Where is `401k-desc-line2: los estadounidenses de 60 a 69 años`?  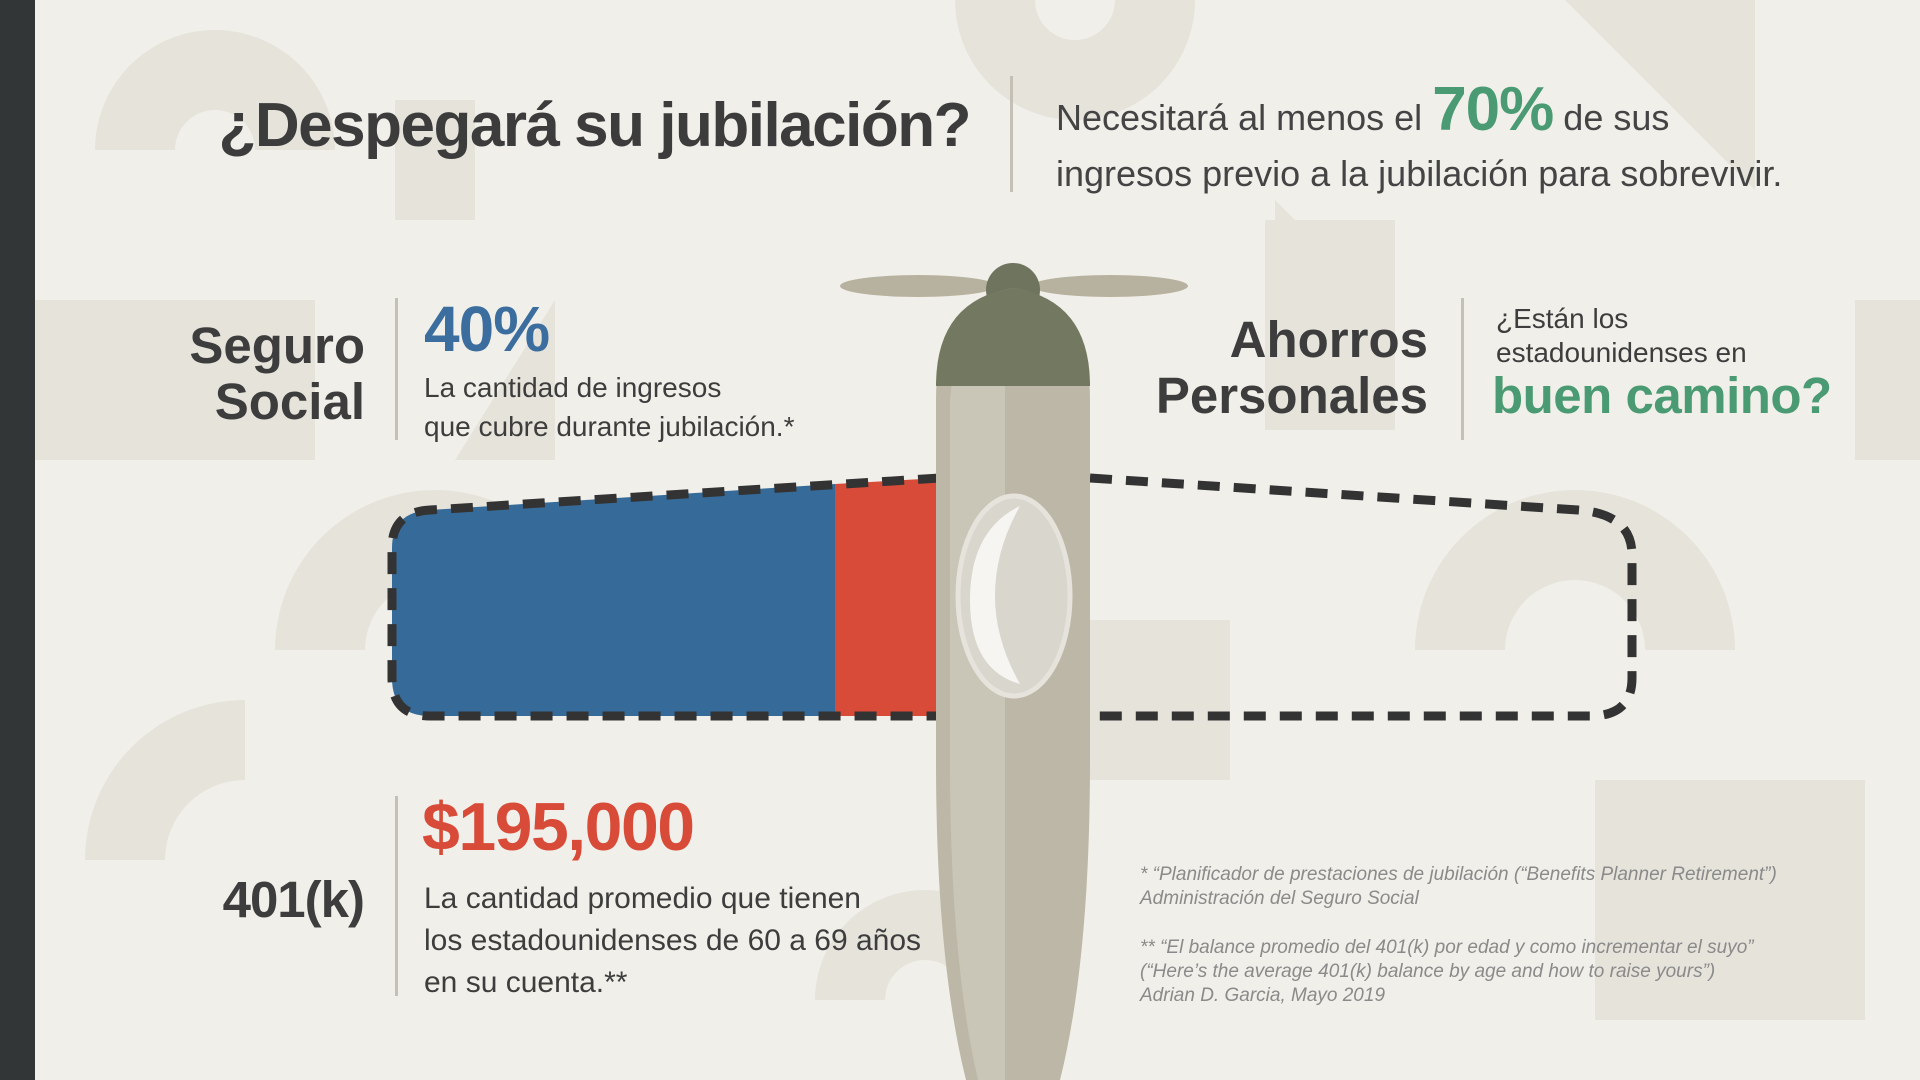
401k-desc-line2: los estadounidenses de 60 a 69 años is located at coordinates (673, 940).